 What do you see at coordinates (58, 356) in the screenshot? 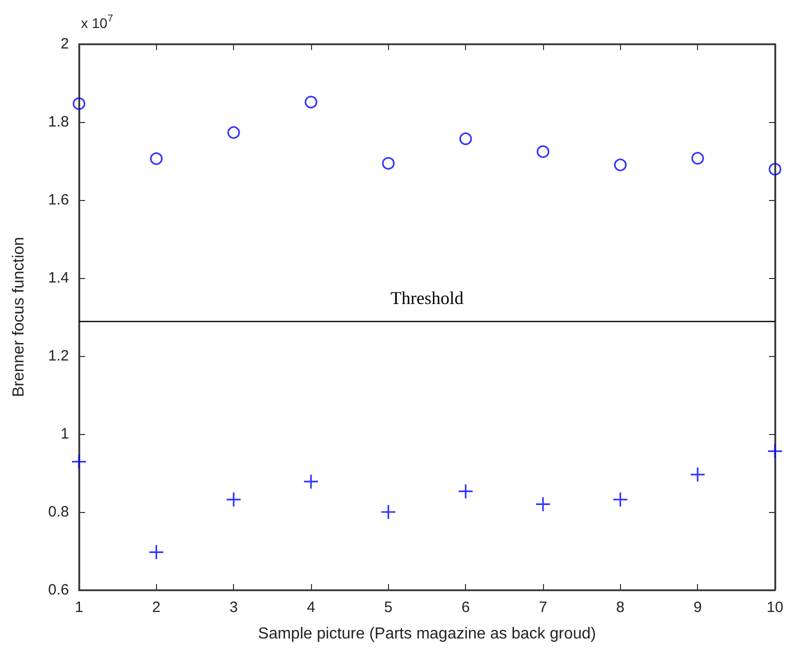
I see `y-tick-label: 1.2` at bounding box center [58, 356].